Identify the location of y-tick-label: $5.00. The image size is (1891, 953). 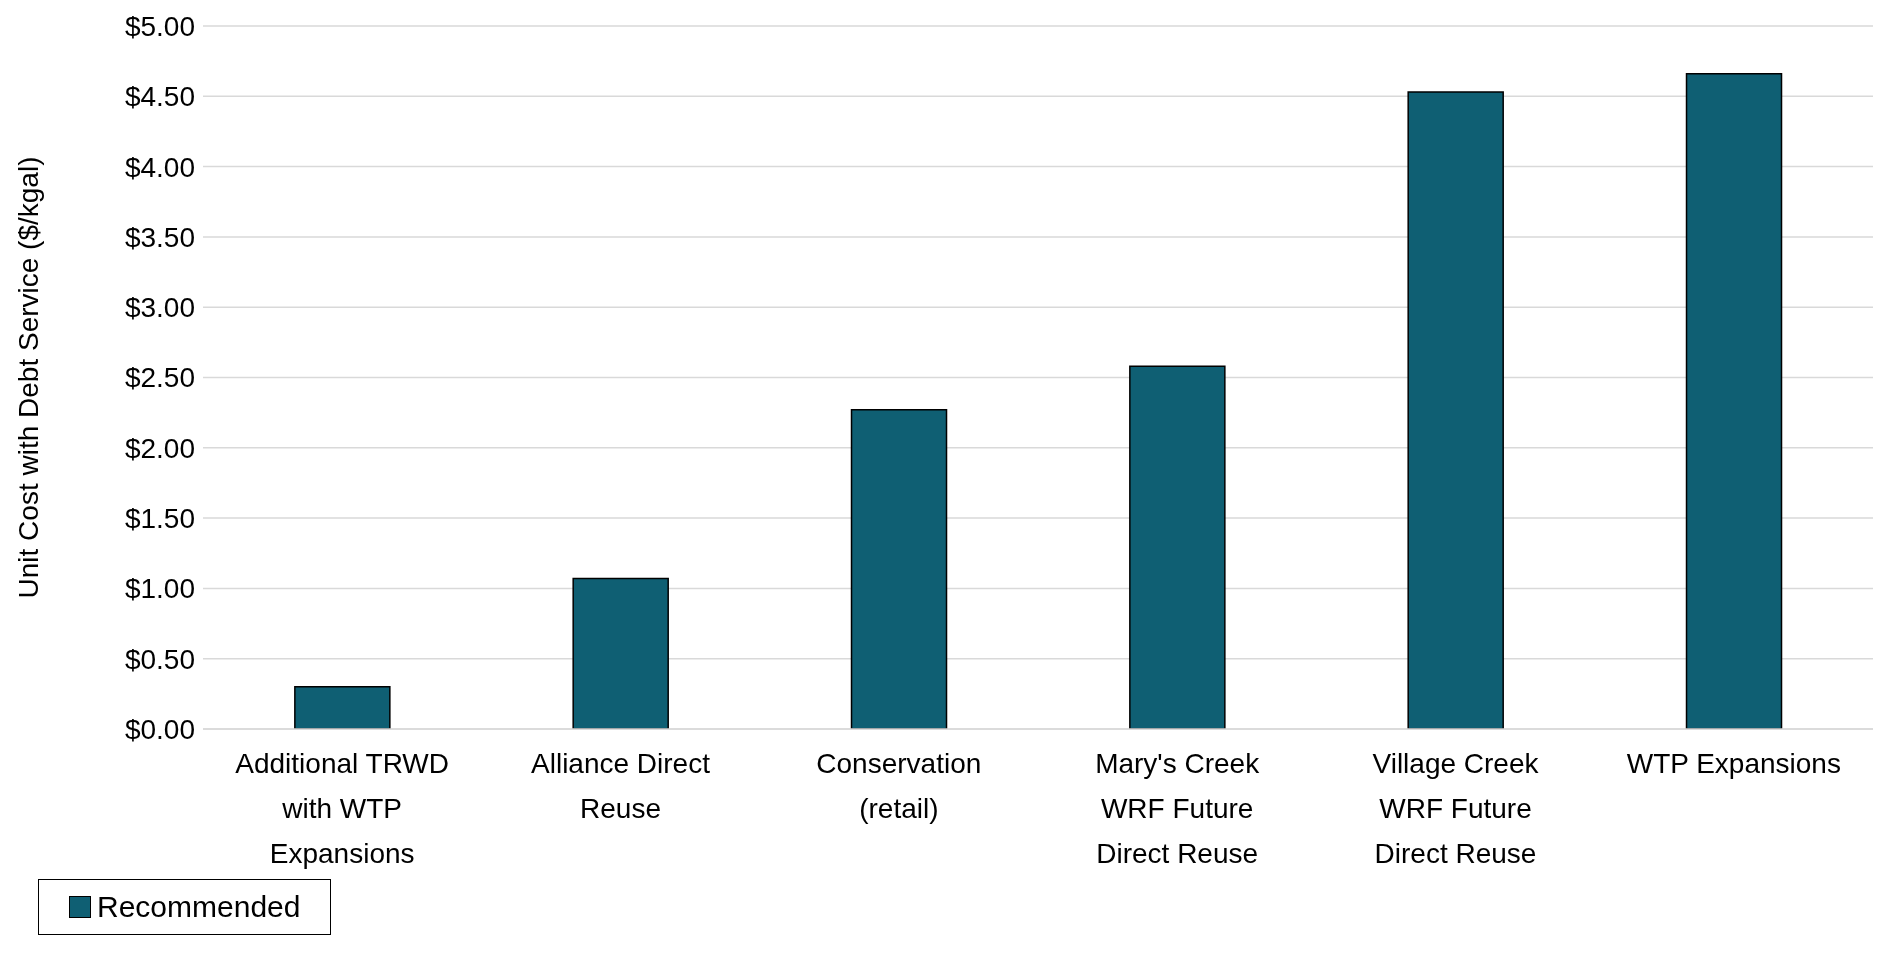
(159, 26).